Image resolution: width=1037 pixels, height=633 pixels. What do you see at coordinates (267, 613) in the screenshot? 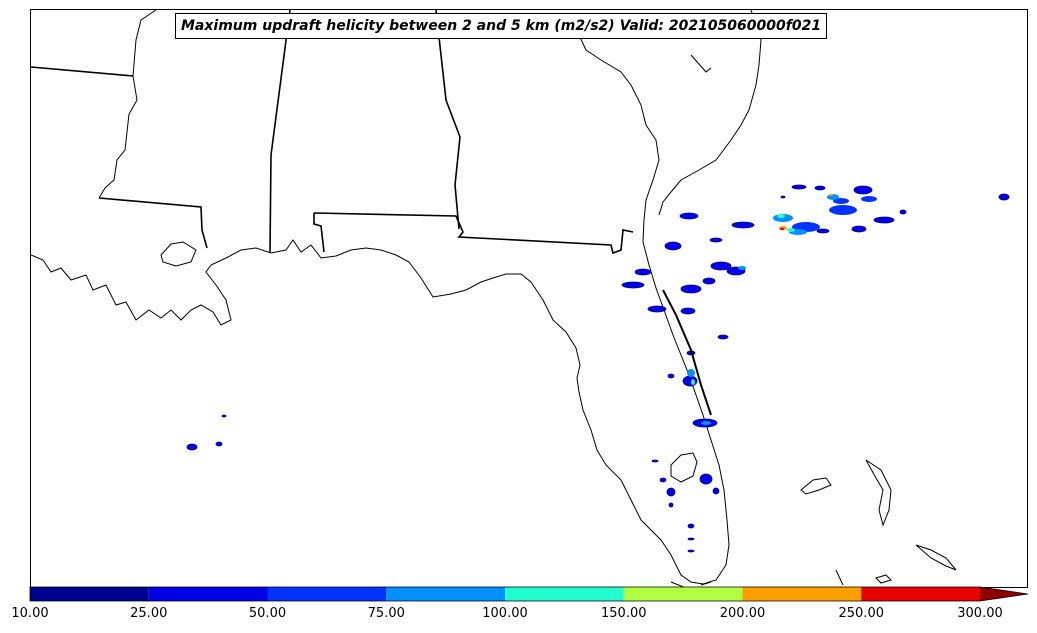
I see `colorbar-tick-label: 50.00` at bounding box center [267, 613].